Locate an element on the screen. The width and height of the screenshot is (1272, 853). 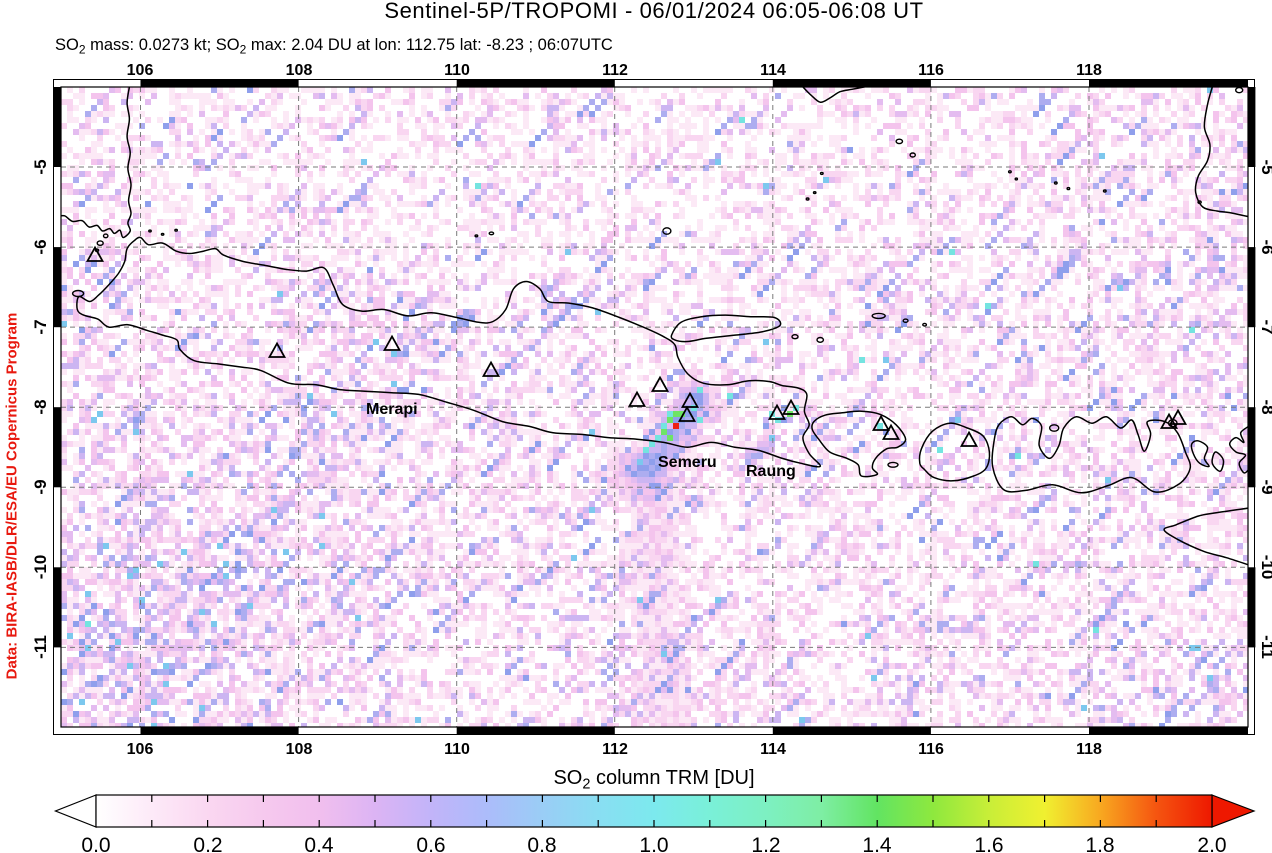
svg-text: 2.0 is located at coordinates (1211, 843).